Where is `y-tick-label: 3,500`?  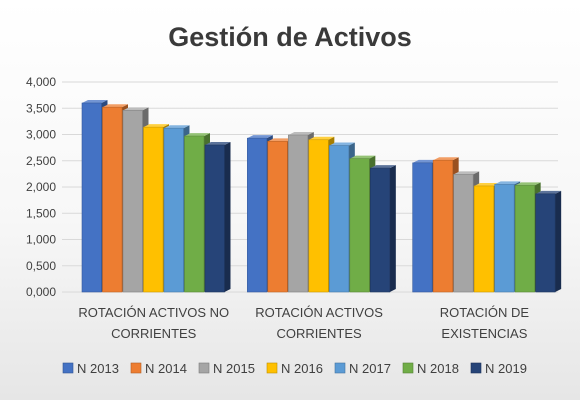 y-tick-label: 3,500 is located at coordinates (41, 108).